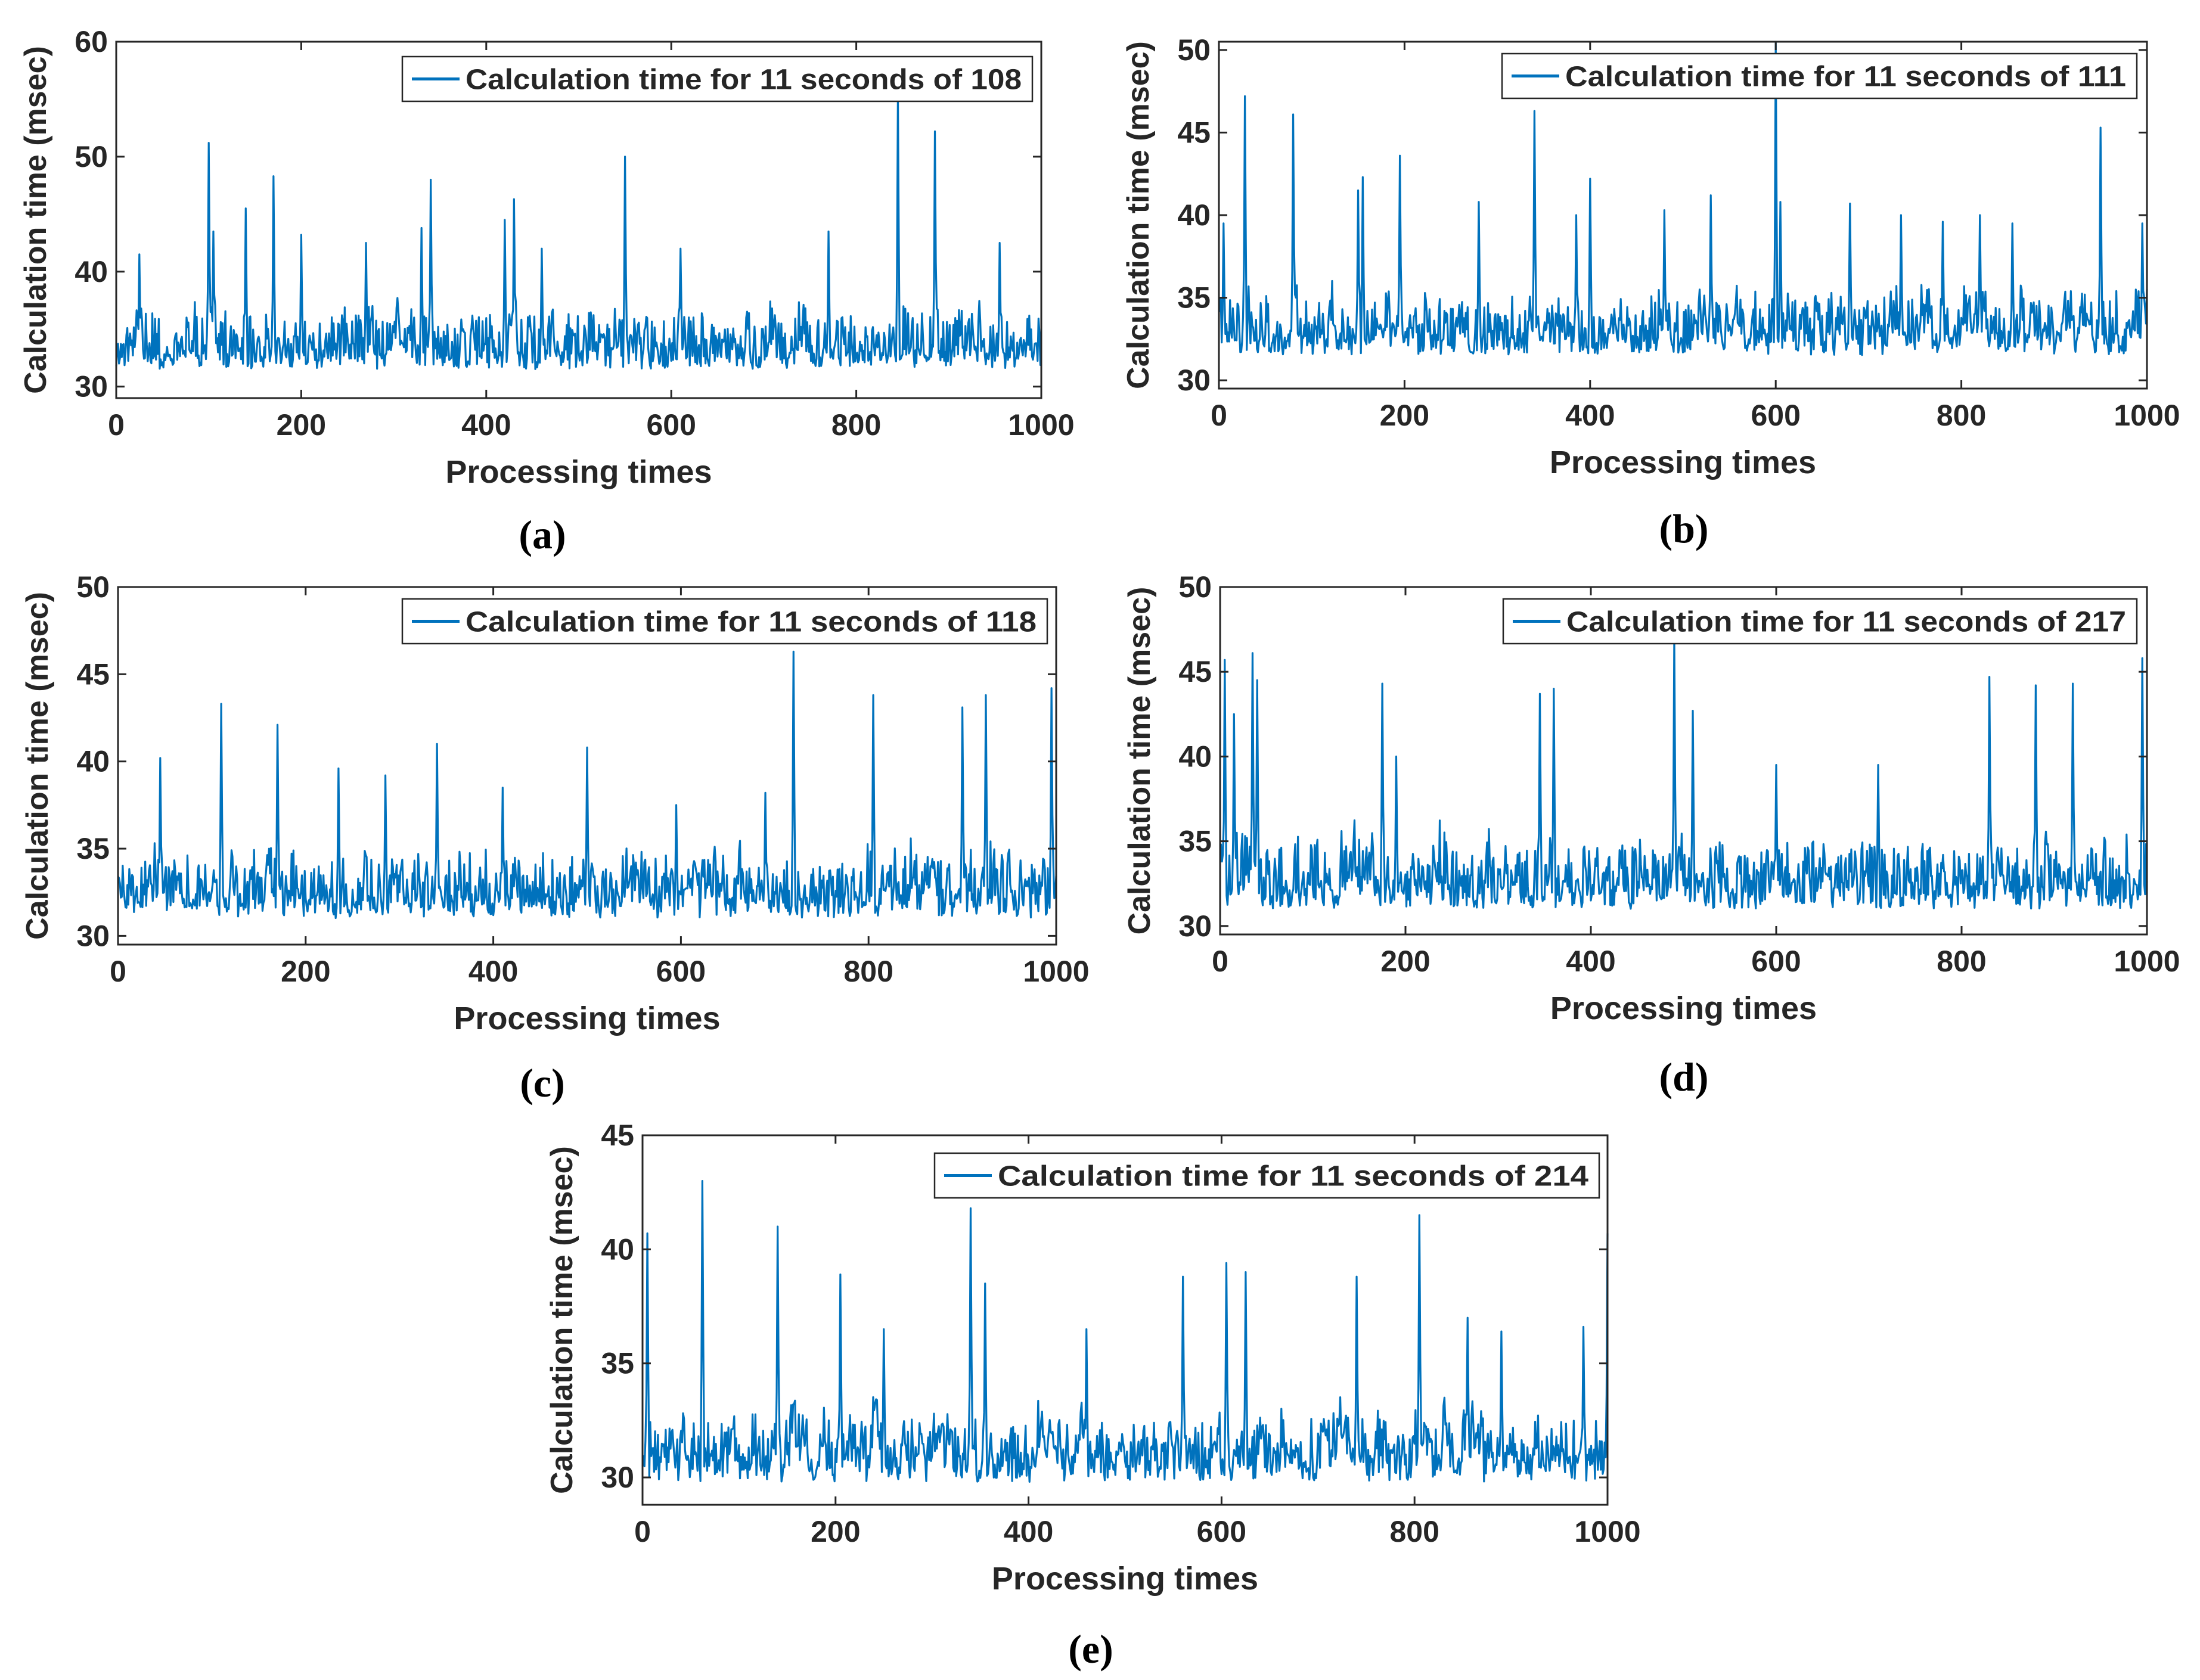 Image resolution: width=2200 pixels, height=1680 pixels. Describe the element at coordinates (751, 623) in the screenshot. I see `legend-label: Calculation time for 11 seconds of 118` at that location.